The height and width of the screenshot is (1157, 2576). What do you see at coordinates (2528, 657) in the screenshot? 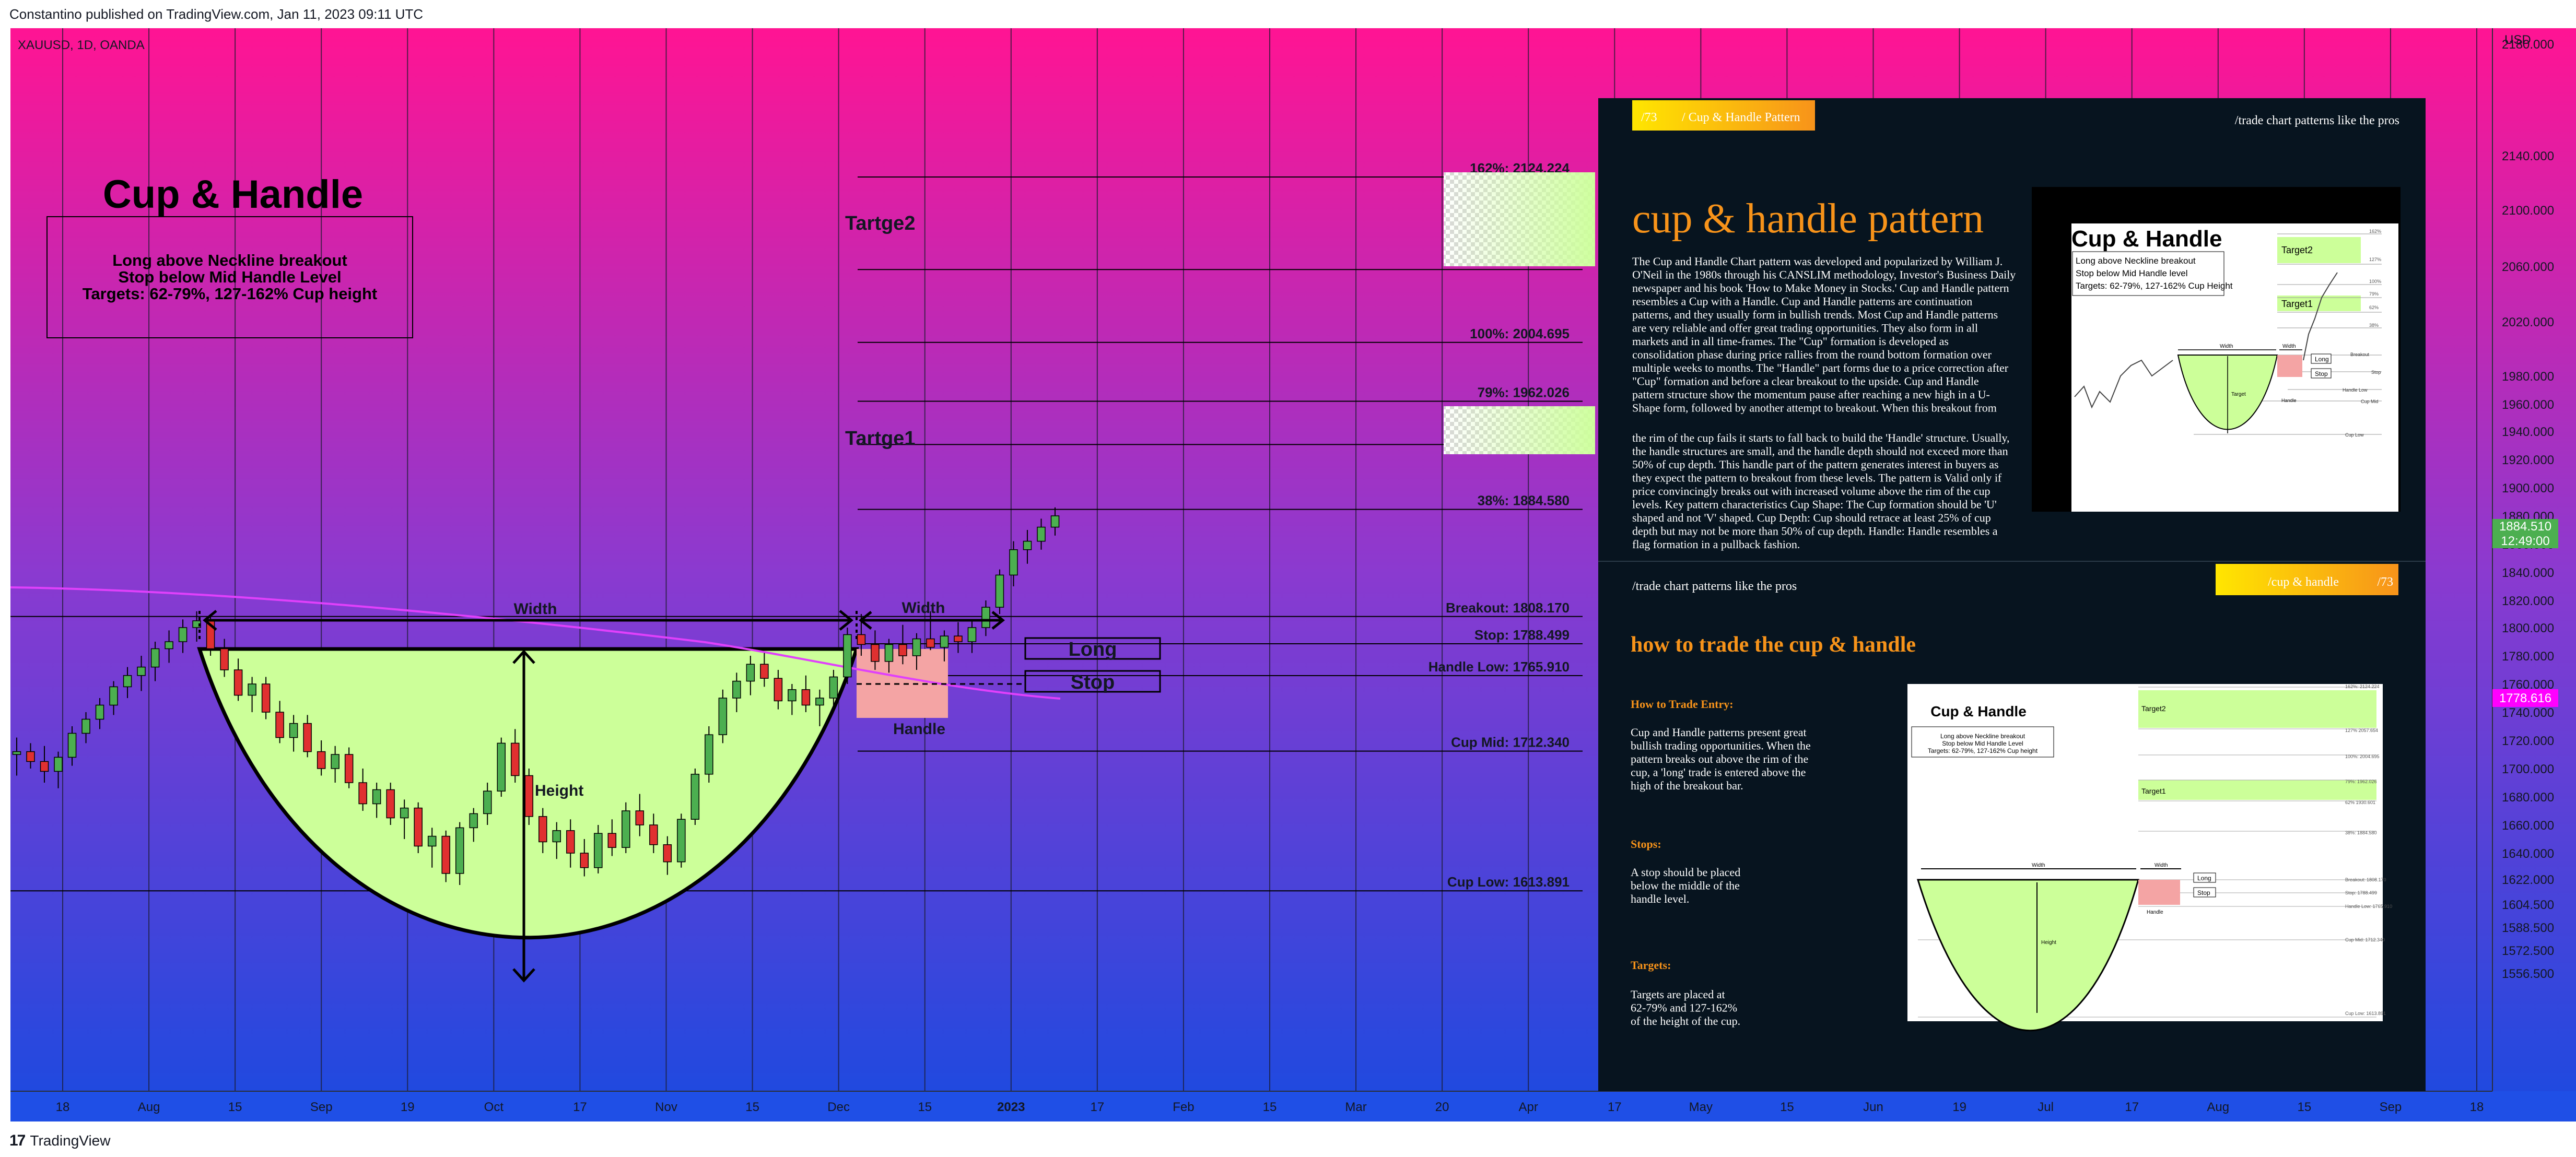
I see `price-tick-label: 1780.000` at bounding box center [2528, 657].